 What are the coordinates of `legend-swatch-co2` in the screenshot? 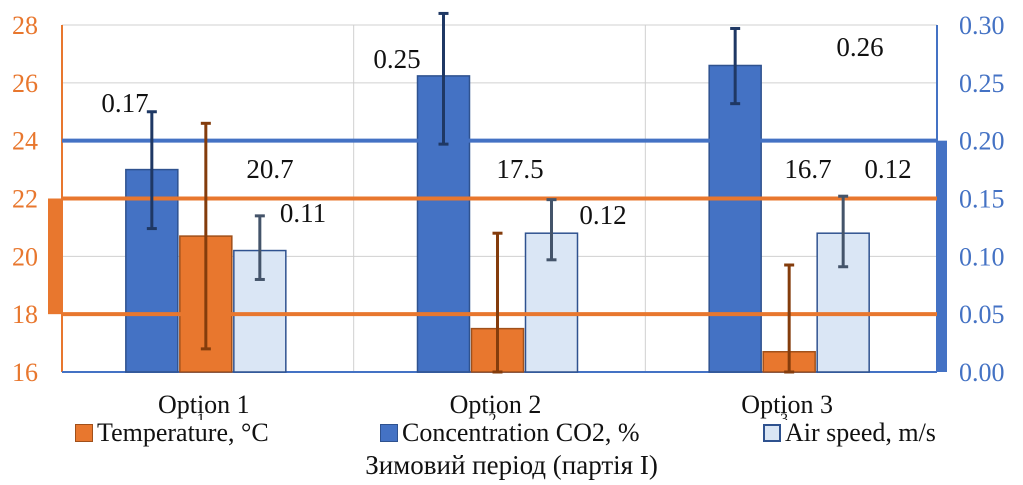 It's located at (389, 433).